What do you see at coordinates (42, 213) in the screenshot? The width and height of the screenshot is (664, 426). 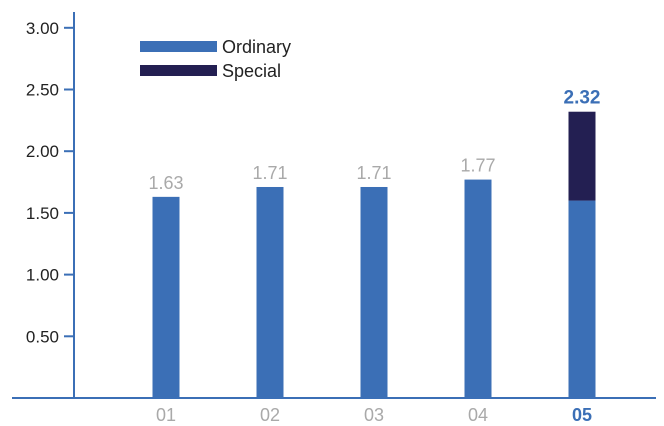 I see `y-tick-label: 1.50` at bounding box center [42, 213].